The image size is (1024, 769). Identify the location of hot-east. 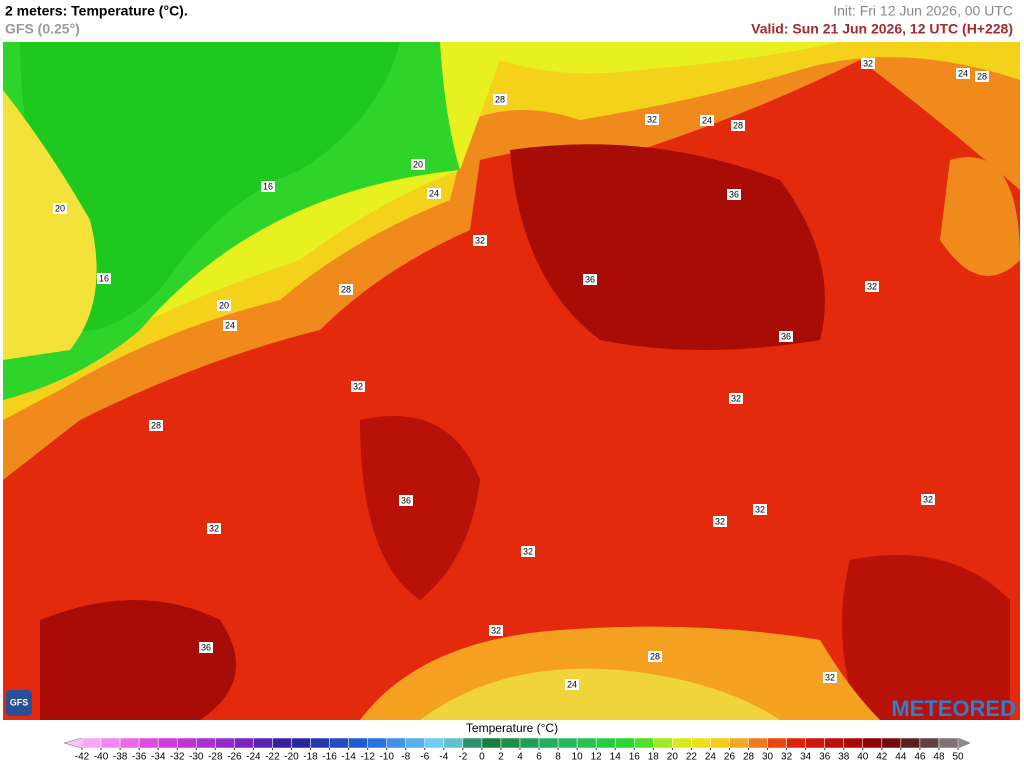
(926, 637).